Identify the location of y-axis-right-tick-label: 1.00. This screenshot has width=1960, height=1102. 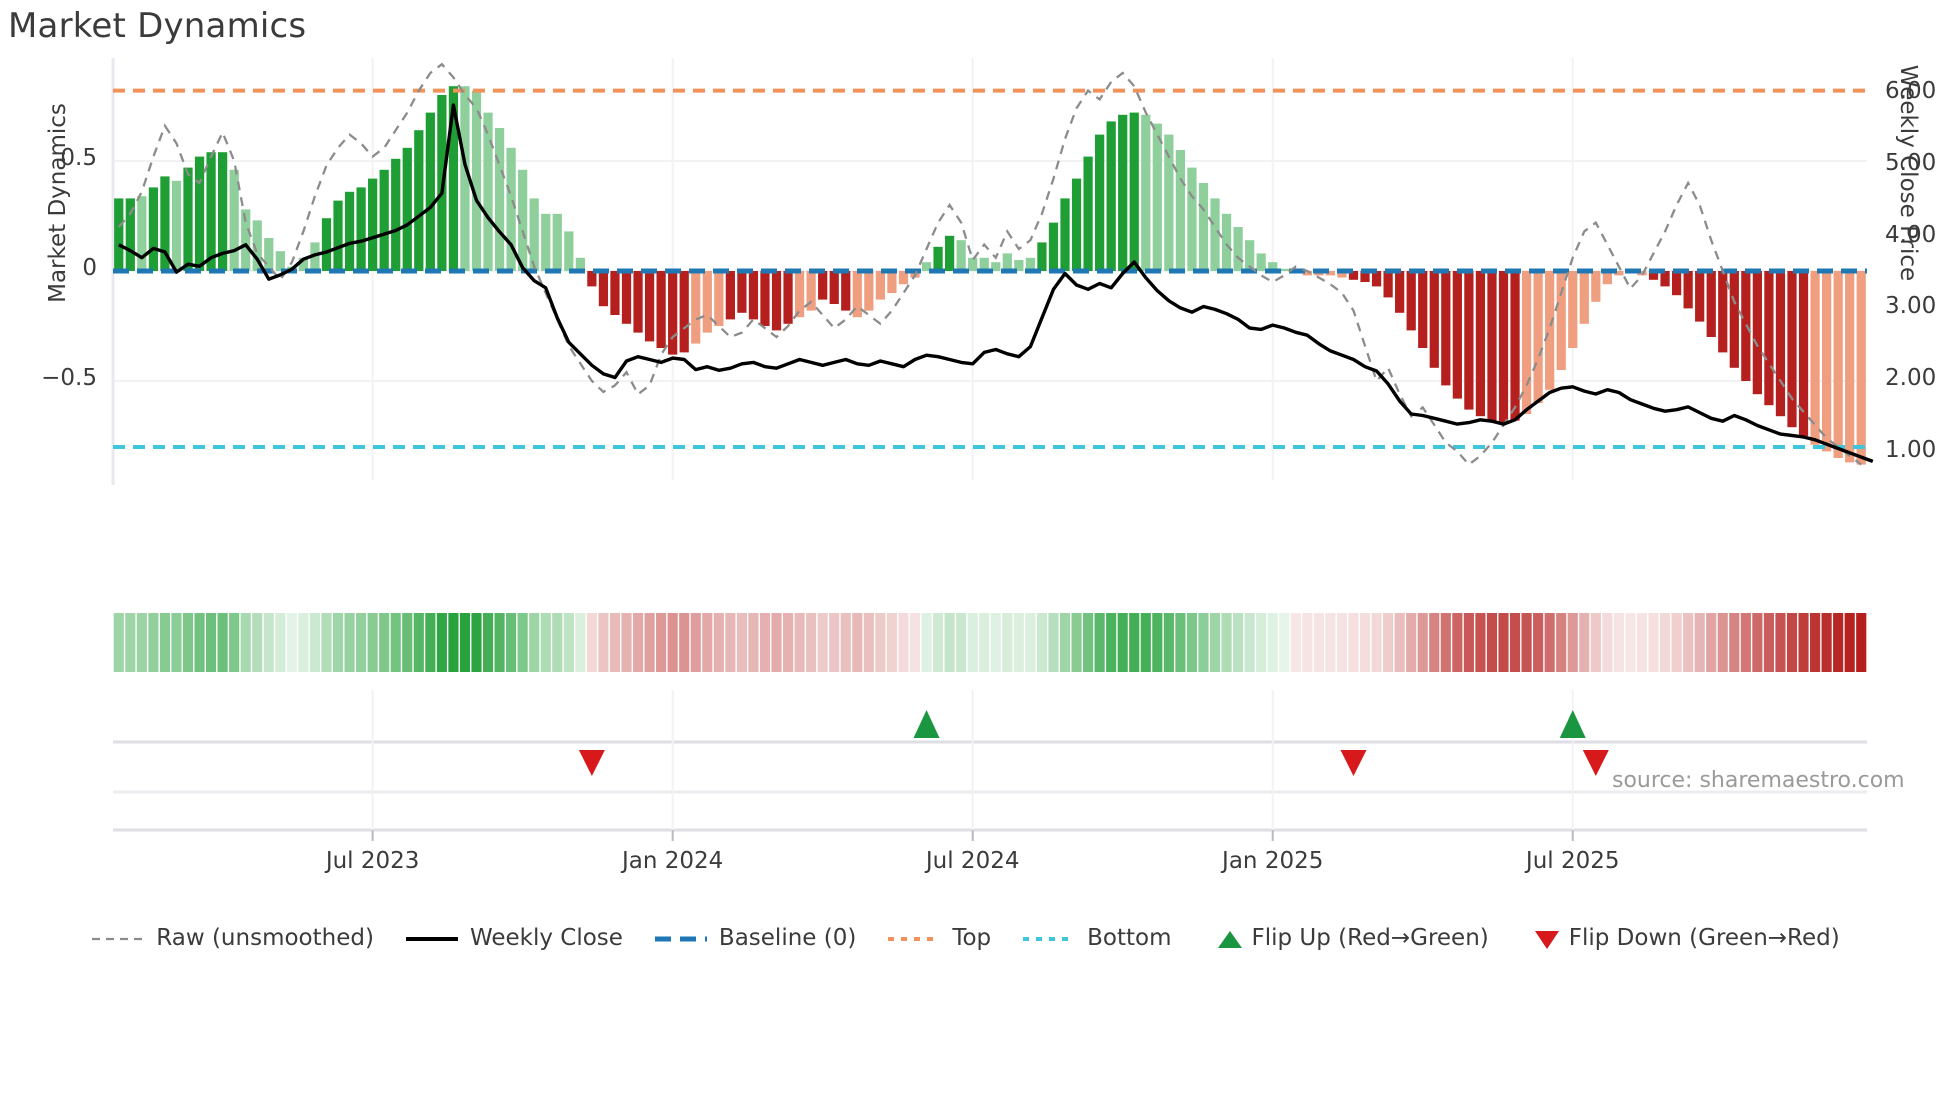
(1911, 449).